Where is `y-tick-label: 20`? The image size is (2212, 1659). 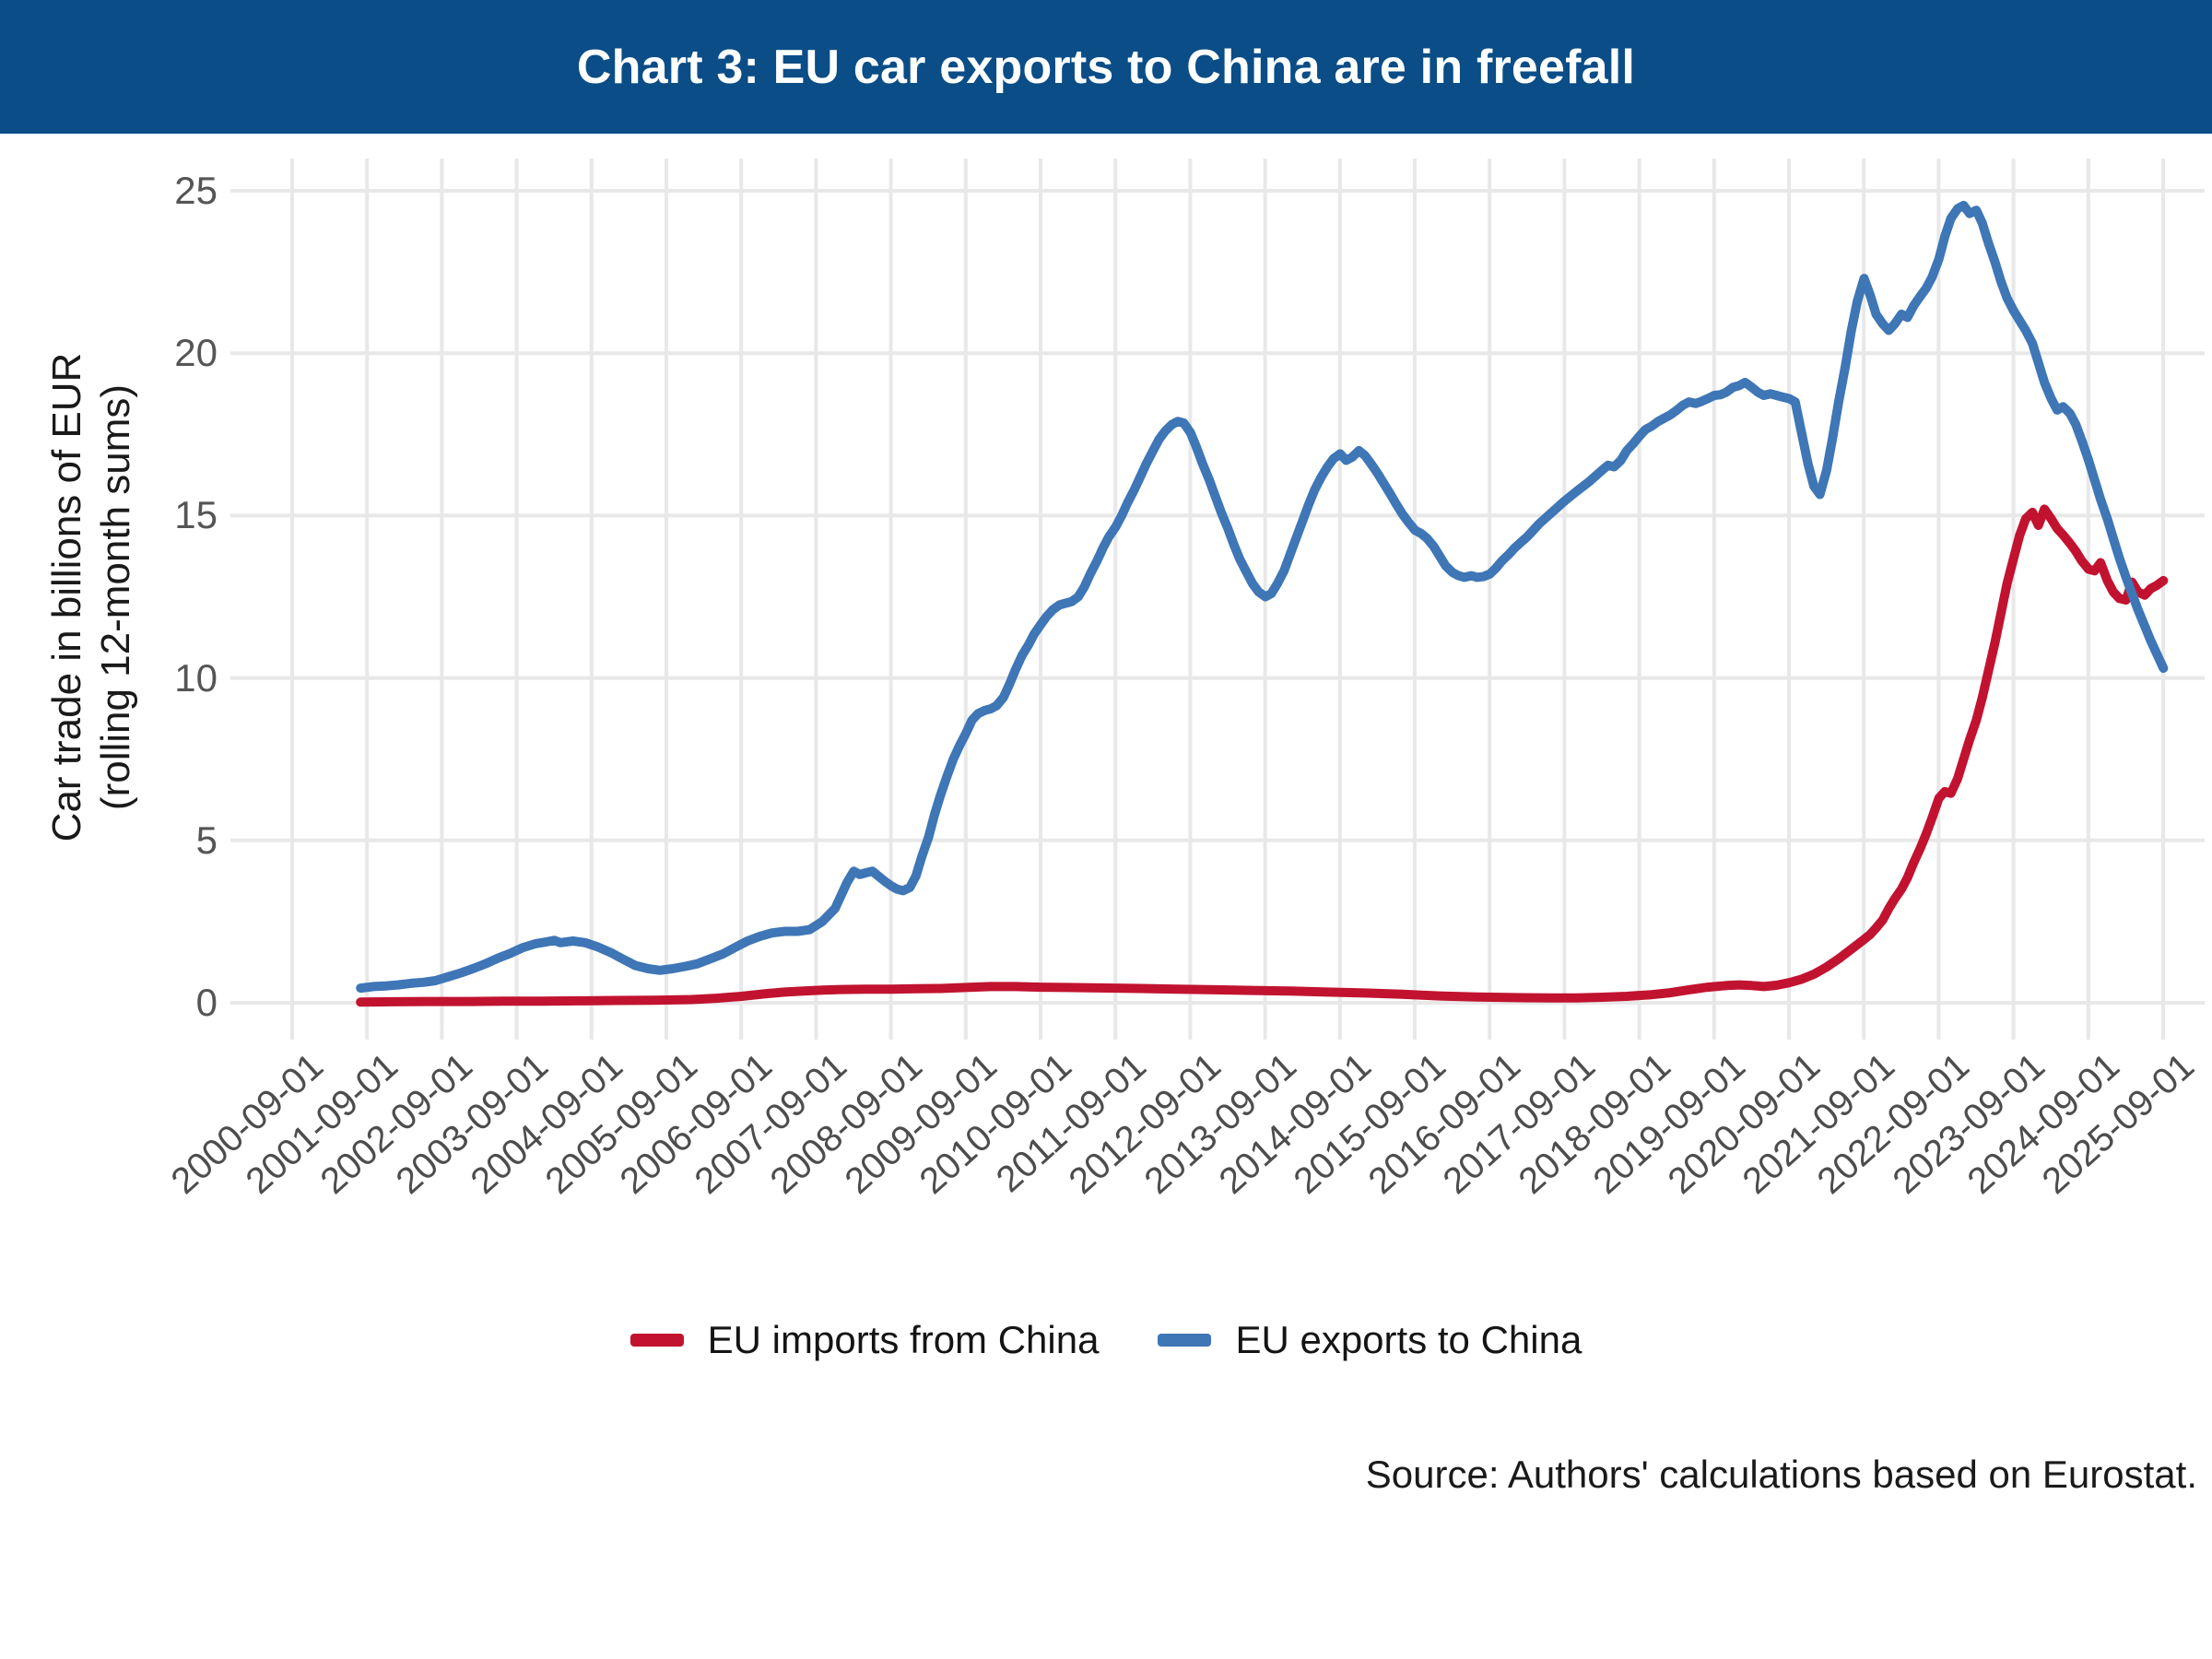
y-tick-label: 20 is located at coordinates (196, 353).